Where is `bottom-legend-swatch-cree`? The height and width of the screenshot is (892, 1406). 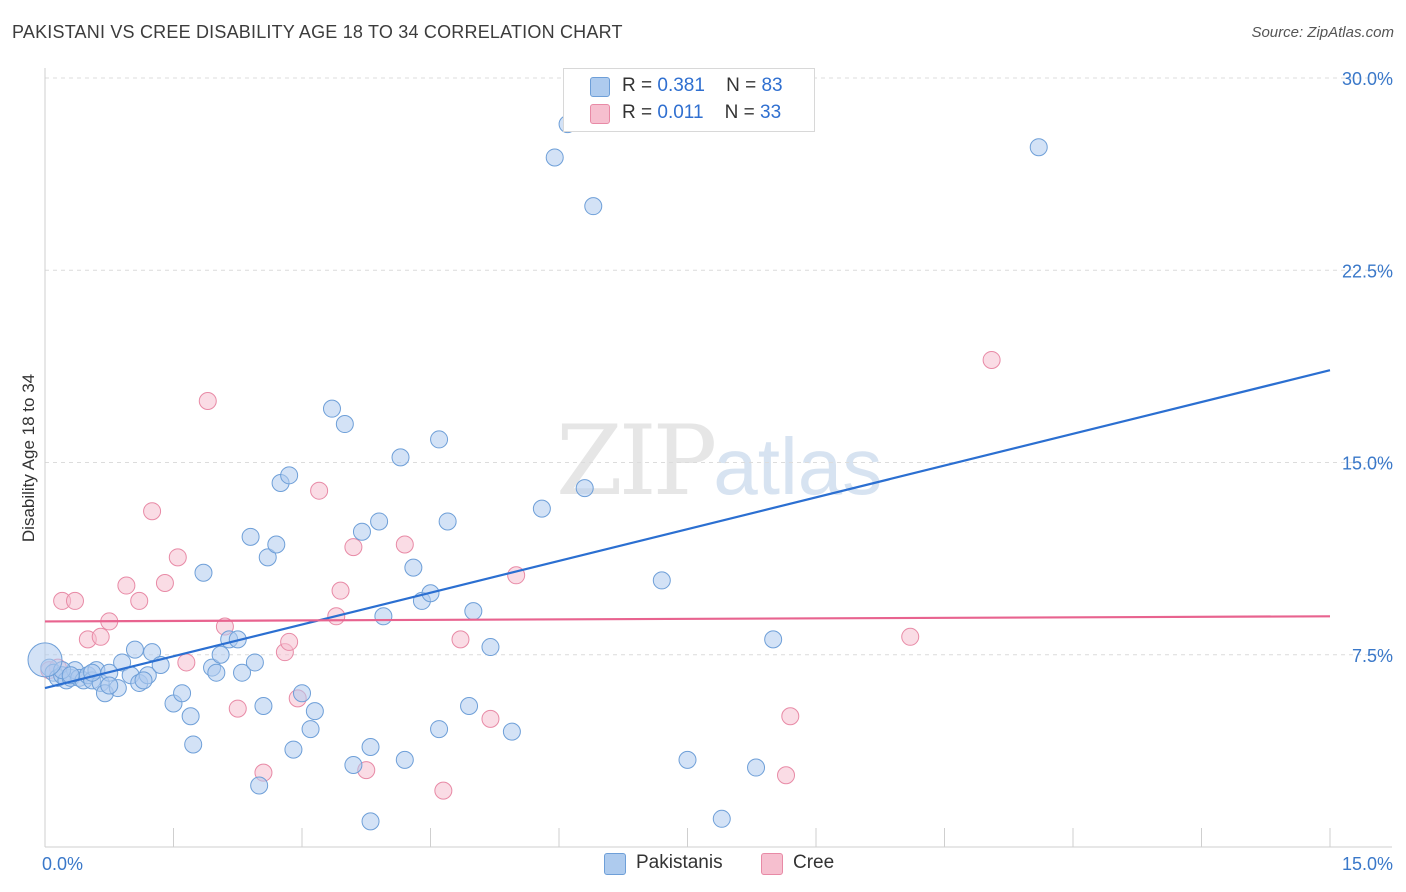 bottom-legend-swatch-cree is located at coordinates (772, 864).